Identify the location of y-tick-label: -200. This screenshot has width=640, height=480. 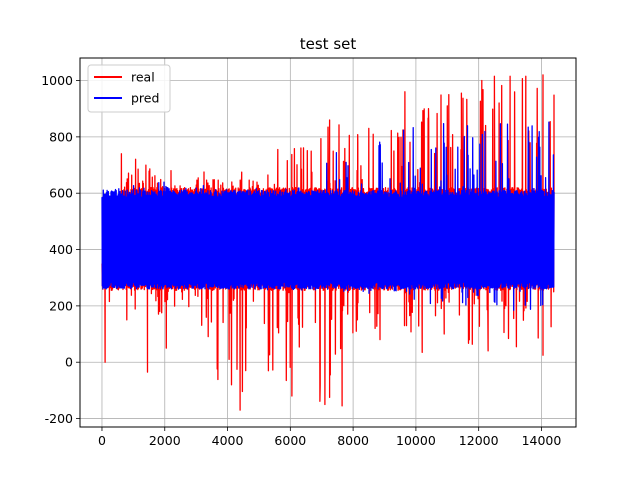
(59, 418).